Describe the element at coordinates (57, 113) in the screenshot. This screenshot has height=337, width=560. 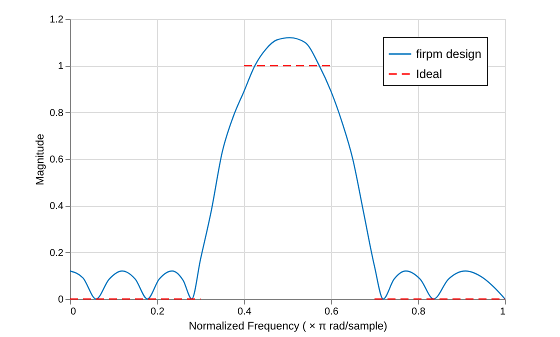
I see `y-tick-label: 0.8` at that location.